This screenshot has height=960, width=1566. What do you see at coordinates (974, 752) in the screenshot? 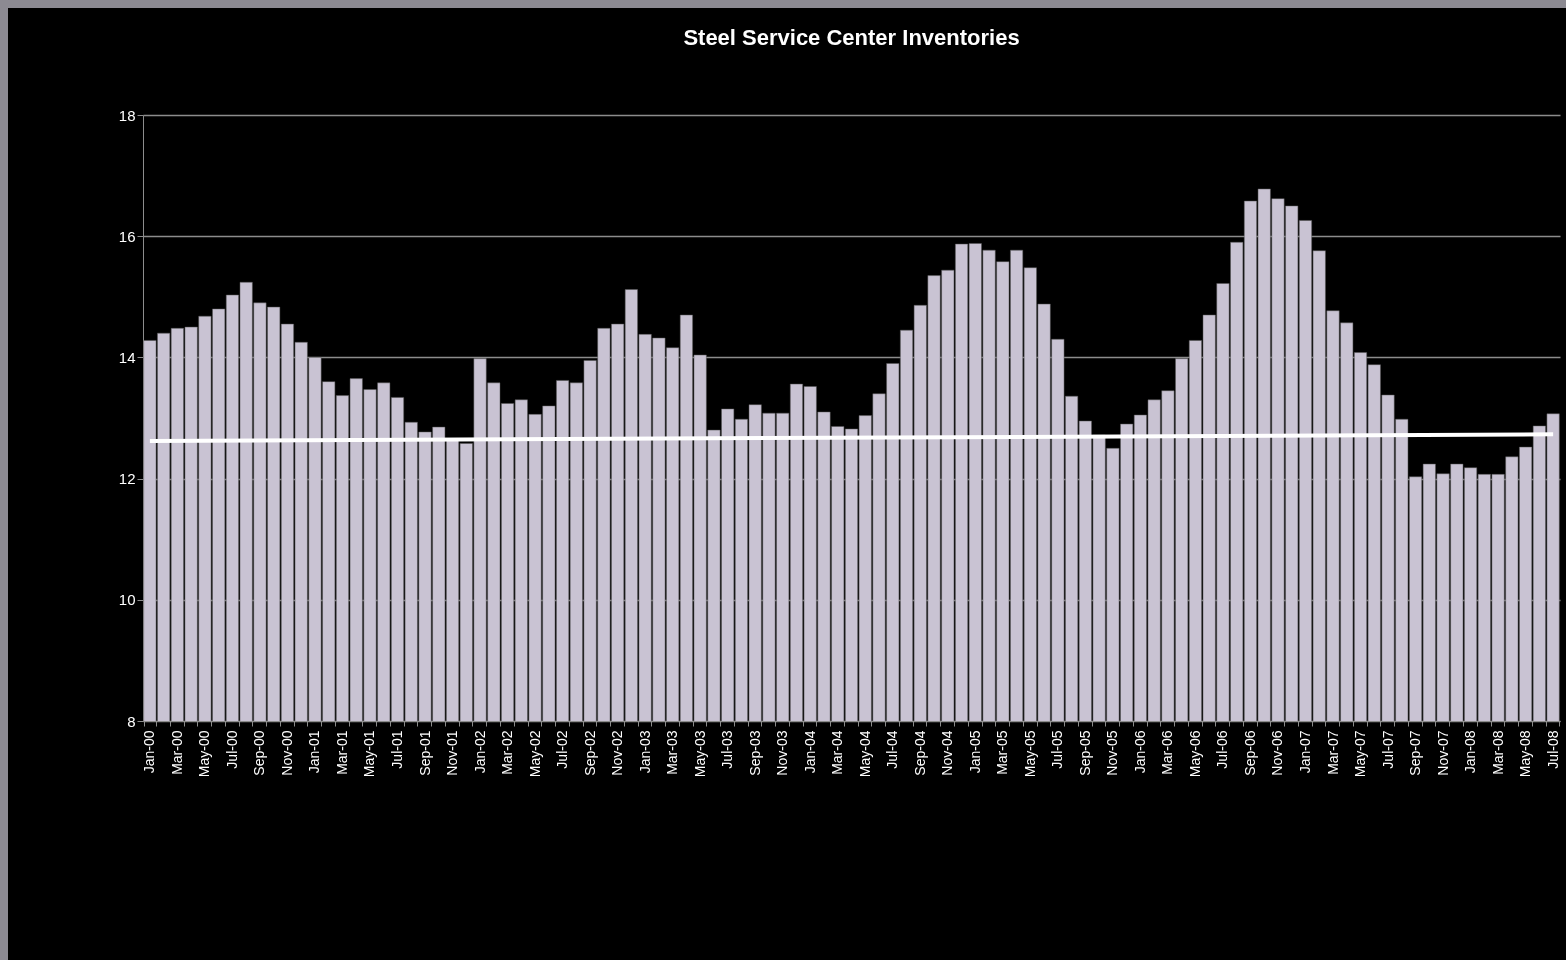
I see `x-tick-label: Jan-05` at bounding box center [974, 752].